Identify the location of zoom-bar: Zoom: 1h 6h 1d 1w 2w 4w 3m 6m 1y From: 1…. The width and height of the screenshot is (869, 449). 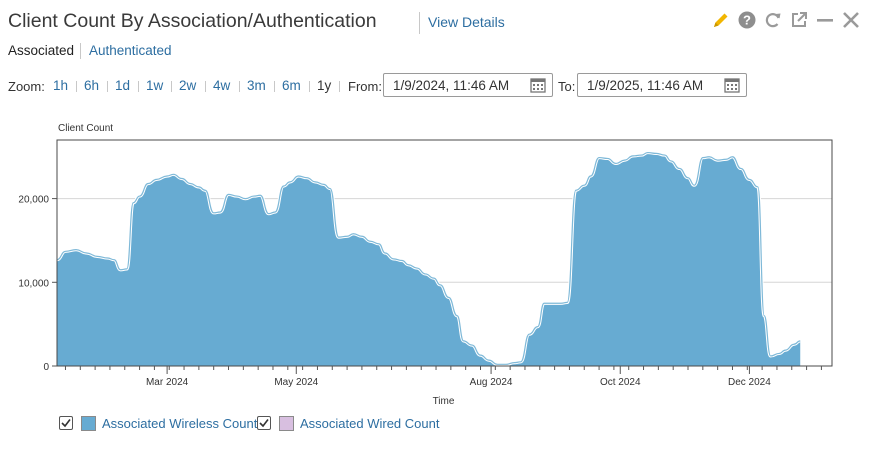
(433, 86).